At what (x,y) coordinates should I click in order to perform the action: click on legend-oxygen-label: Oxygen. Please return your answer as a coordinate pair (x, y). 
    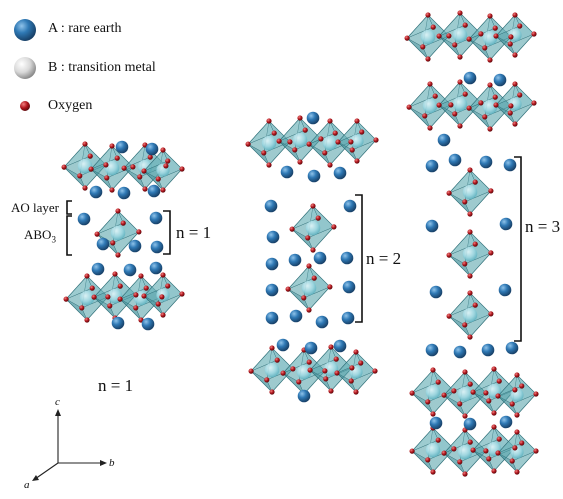
    Looking at the image, I should click on (70, 105).